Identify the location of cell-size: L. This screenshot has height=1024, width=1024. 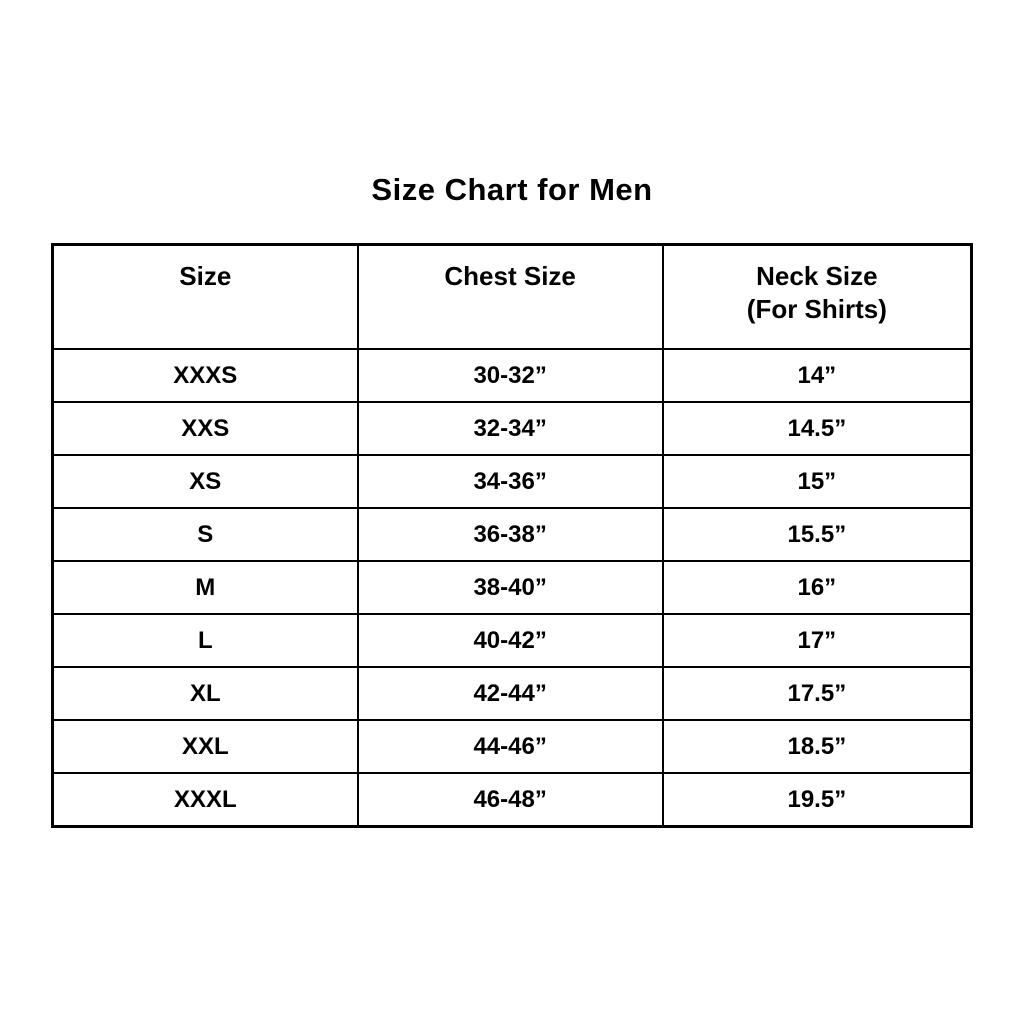
(205, 640).